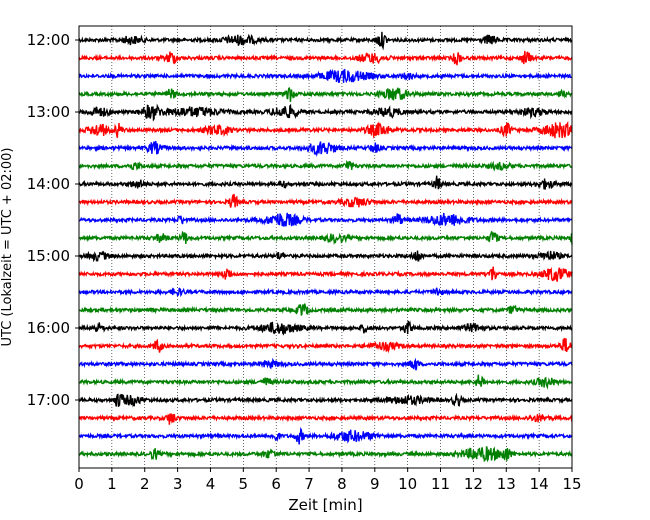 Image resolution: width=650 pixels, height=520 pixels. I want to click on x-tick-label: 10, so click(407, 484).